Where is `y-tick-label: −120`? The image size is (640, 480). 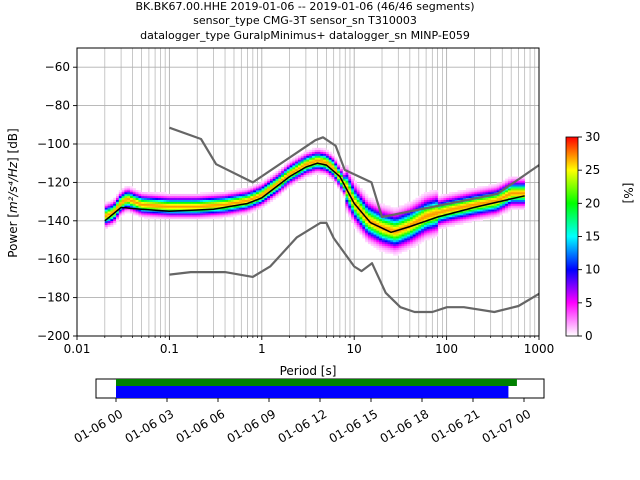 y-tick-label: −120 is located at coordinates (53, 182).